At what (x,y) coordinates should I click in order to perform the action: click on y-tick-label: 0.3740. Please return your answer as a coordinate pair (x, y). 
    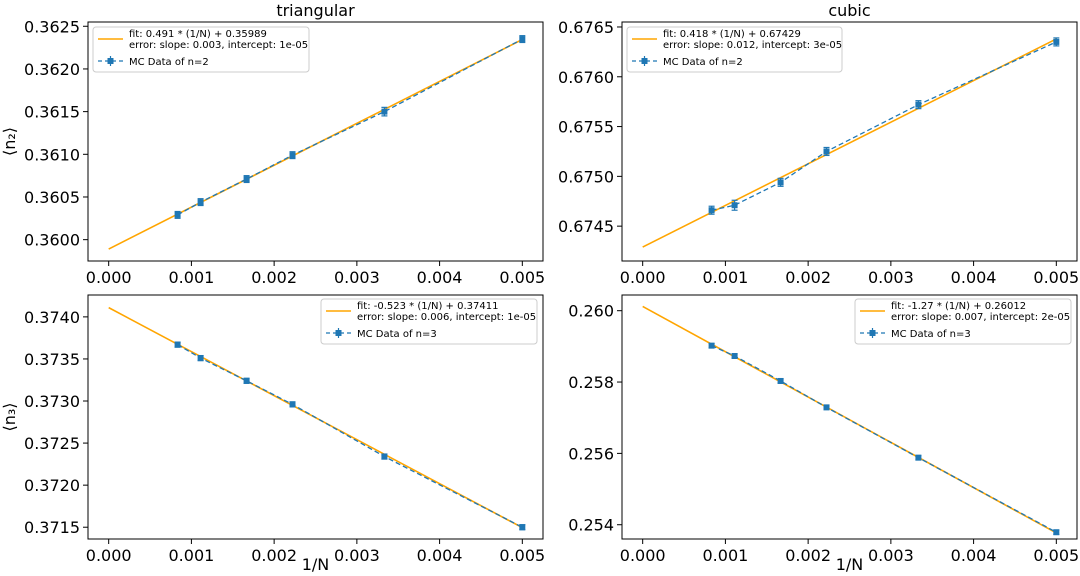
    Looking at the image, I should click on (52, 317).